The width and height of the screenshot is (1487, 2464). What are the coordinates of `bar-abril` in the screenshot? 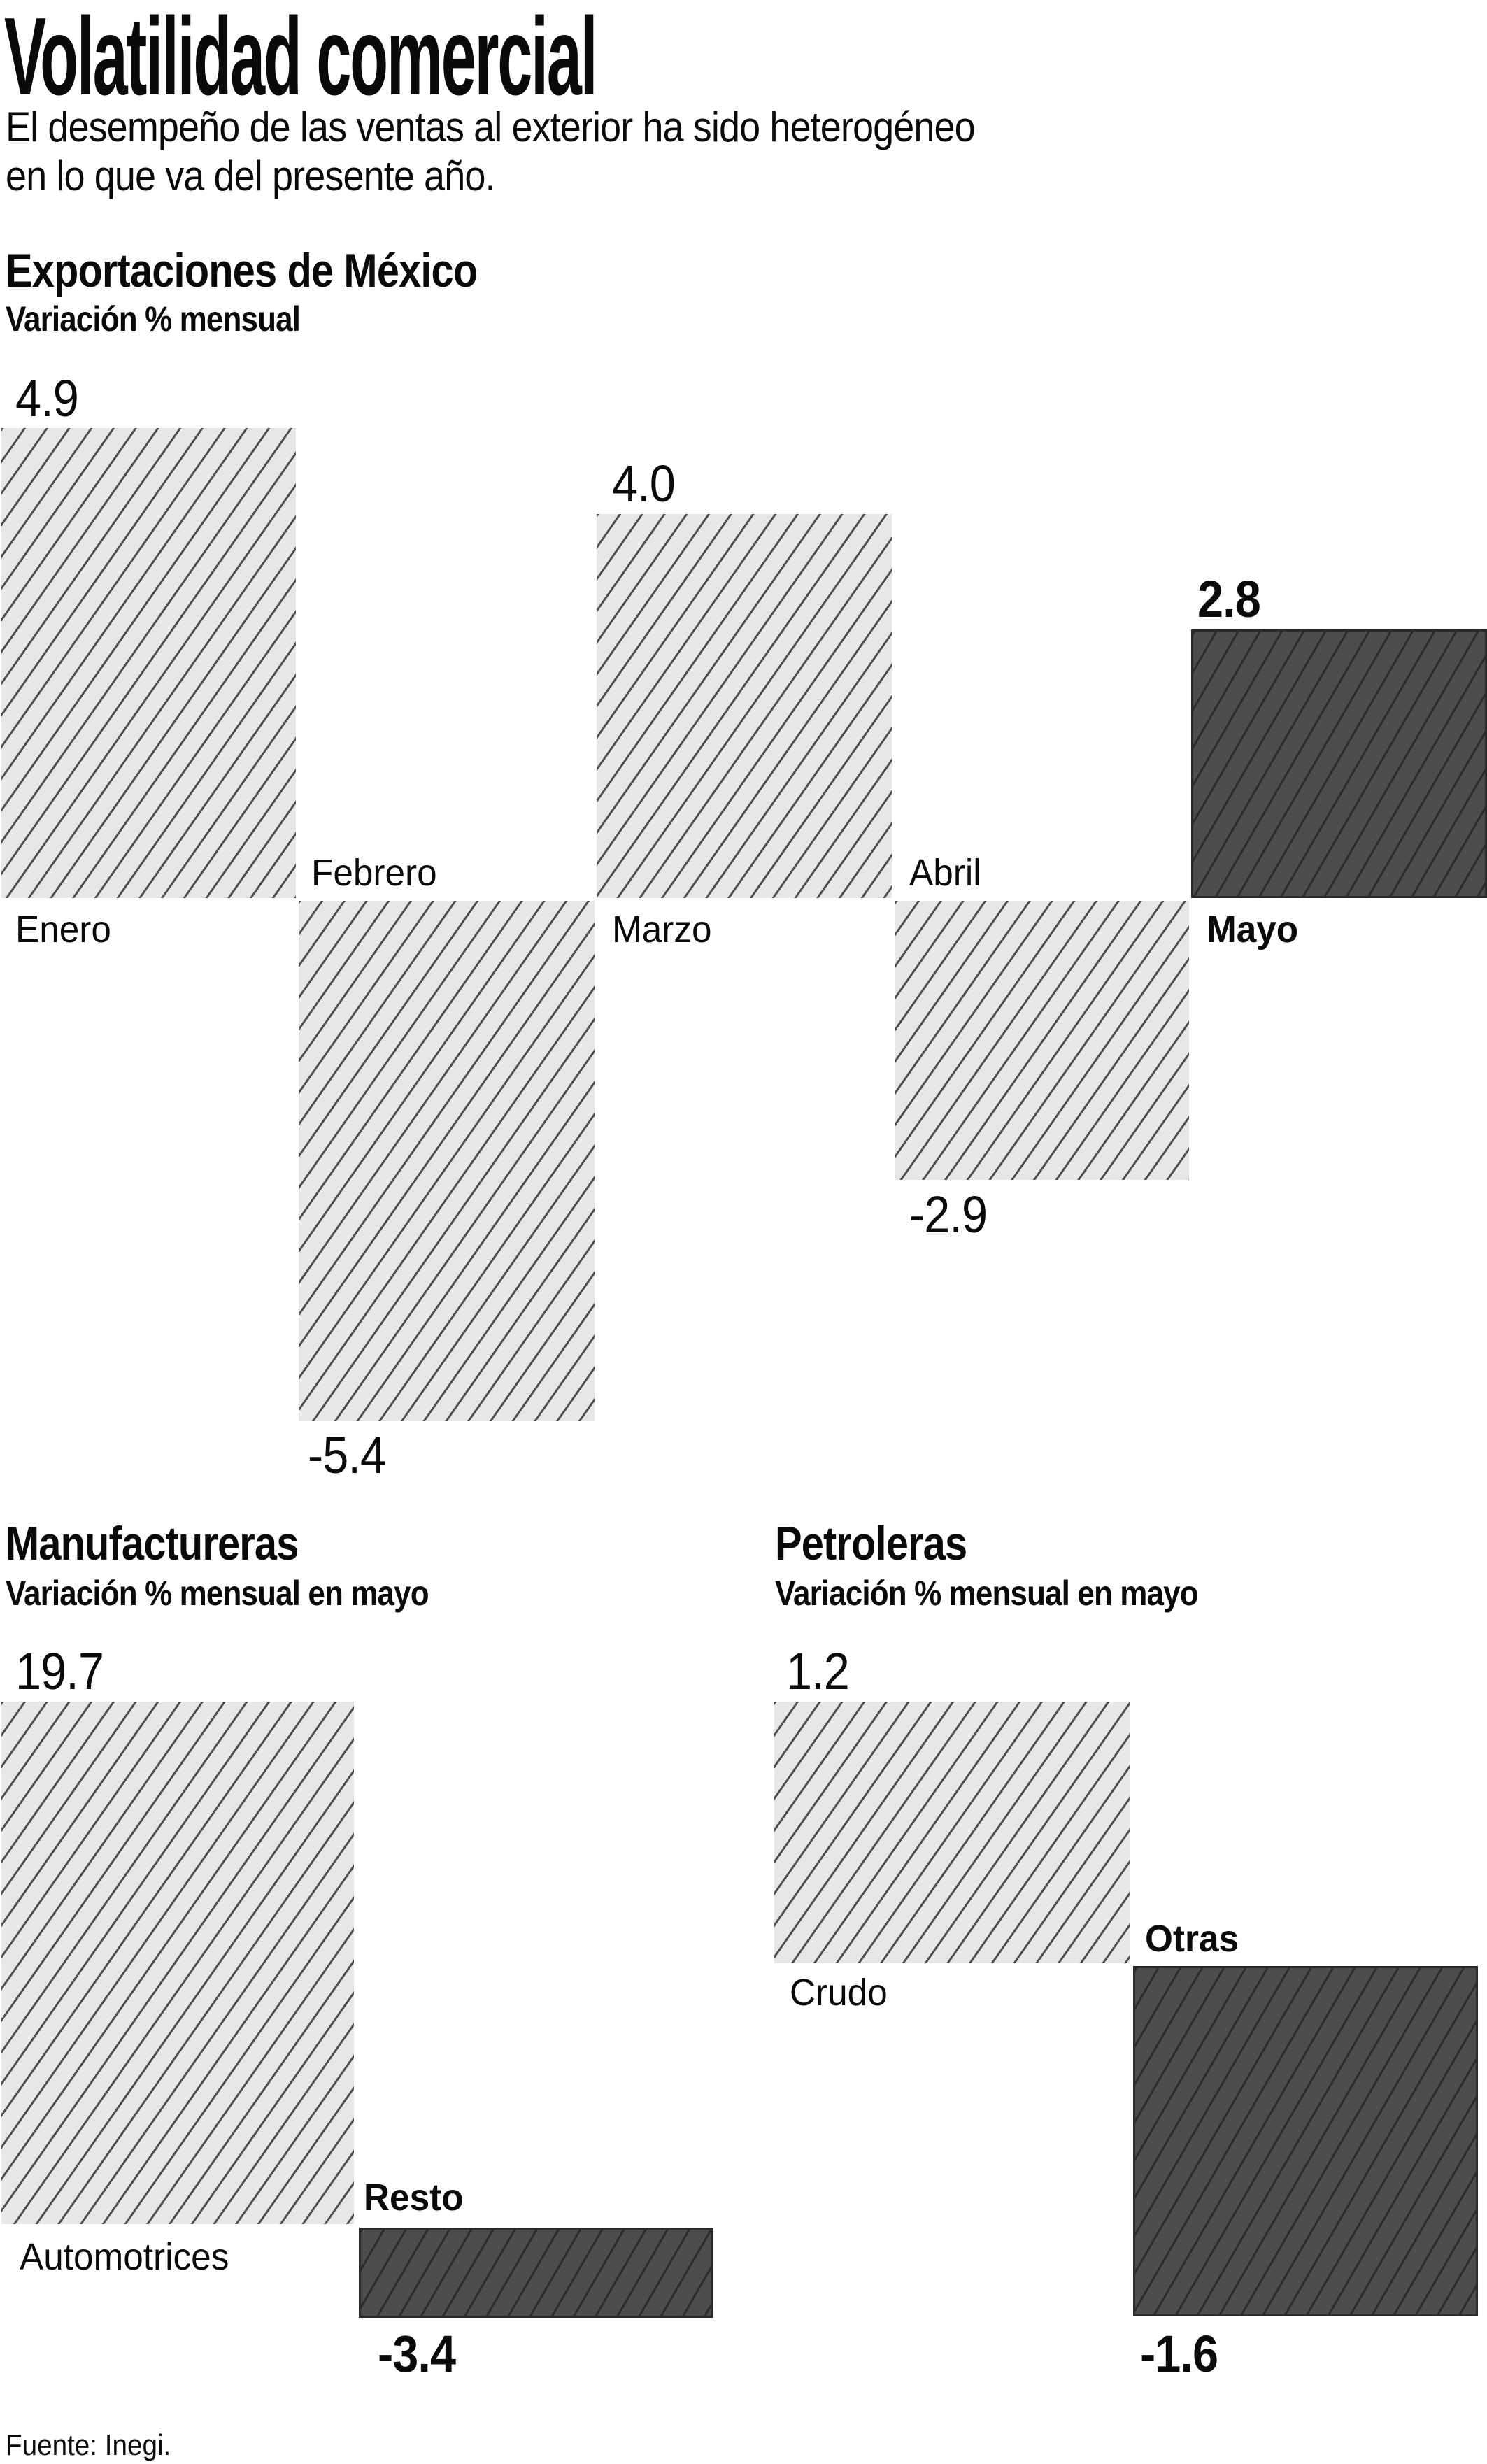 It's located at (1042, 1041).